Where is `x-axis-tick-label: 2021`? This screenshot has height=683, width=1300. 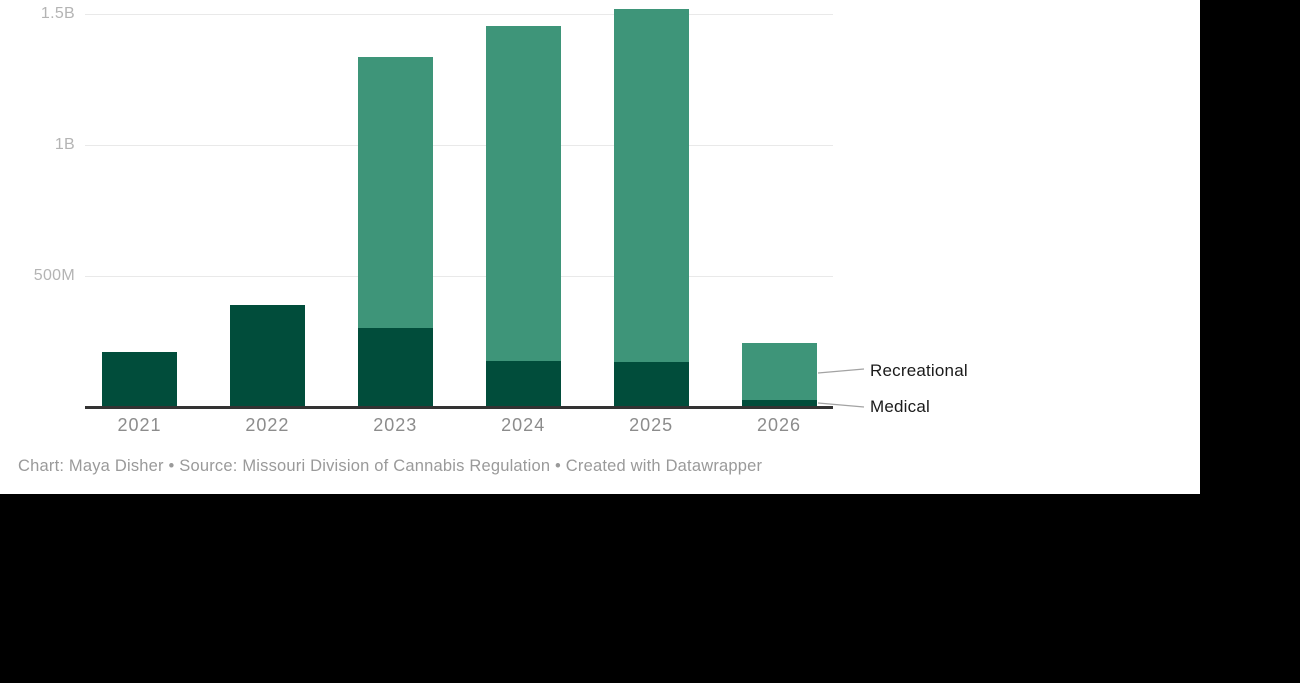 x-axis-tick-label: 2021 is located at coordinates (139, 425).